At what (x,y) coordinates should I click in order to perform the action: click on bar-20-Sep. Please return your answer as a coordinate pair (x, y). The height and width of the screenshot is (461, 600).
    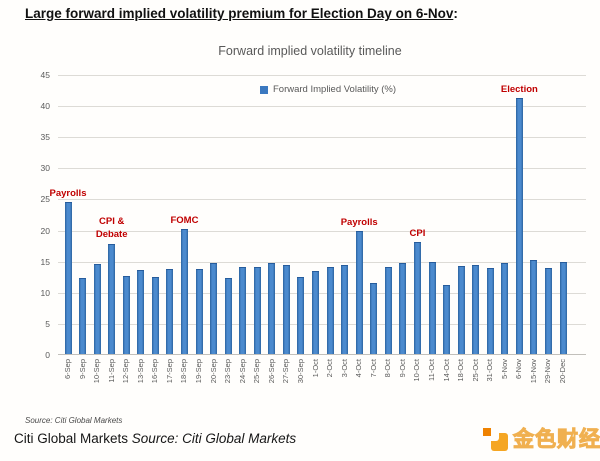
    Looking at the image, I should click on (214, 308).